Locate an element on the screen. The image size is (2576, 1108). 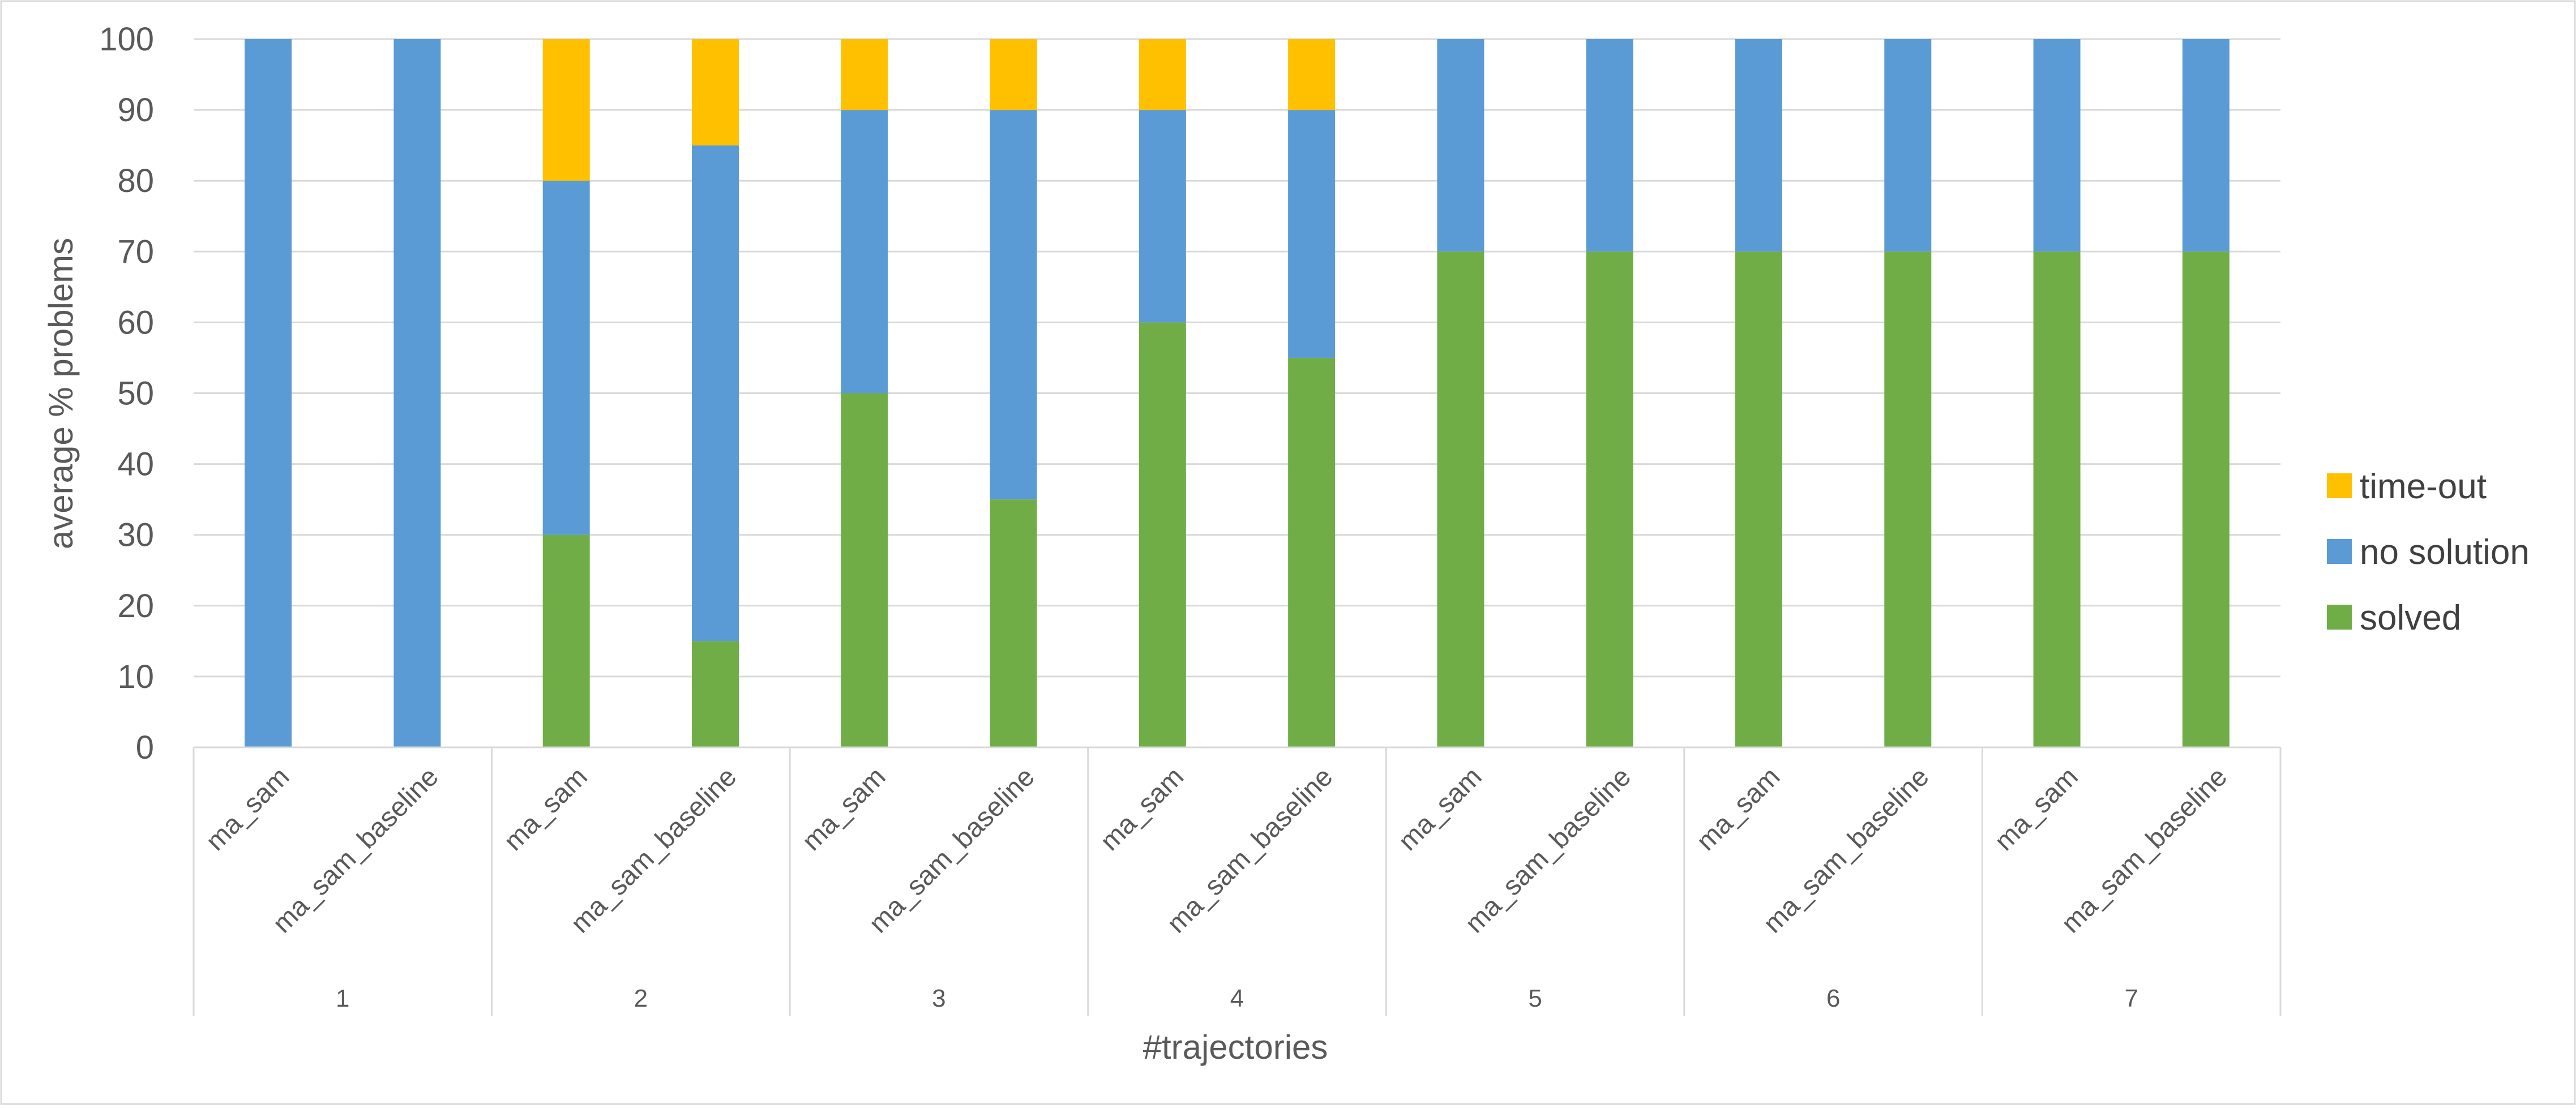
y-tick-label: 70 is located at coordinates (135, 251).